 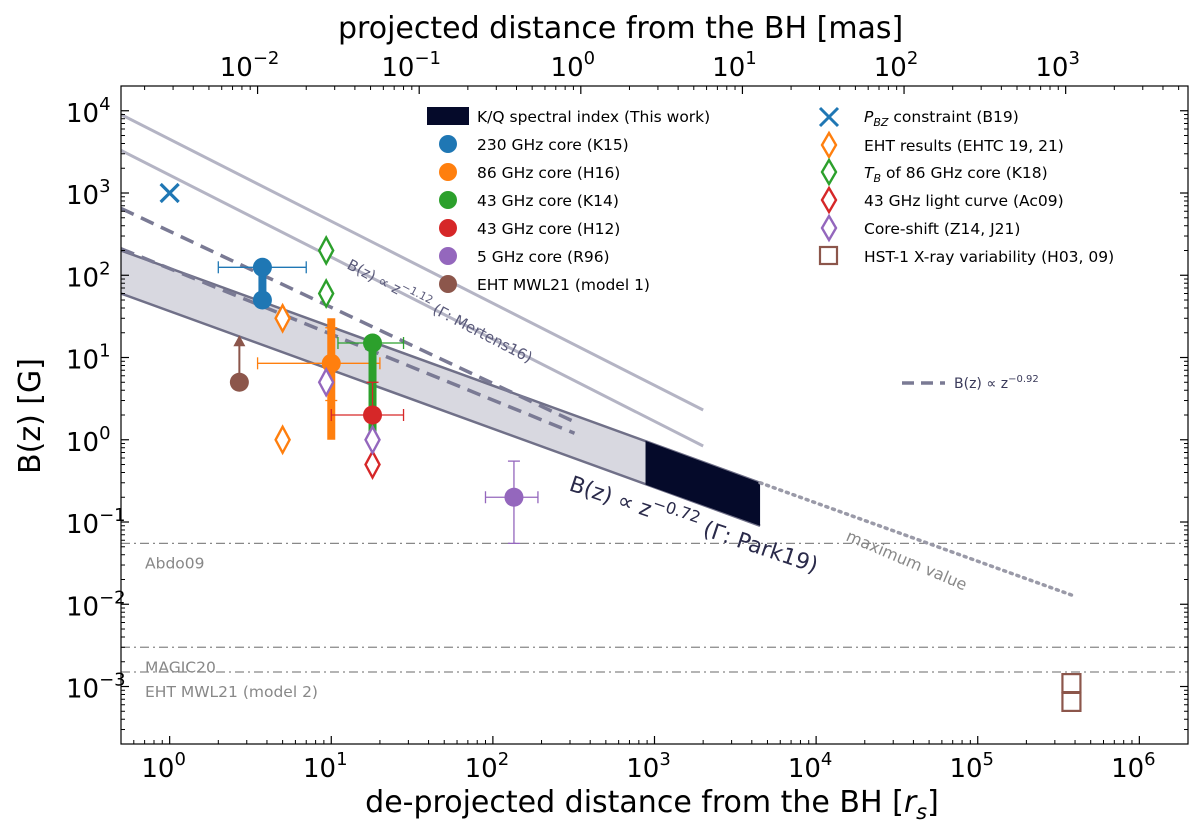 I want to click on y-tick-label: 10³, so click(x=88, y=193).